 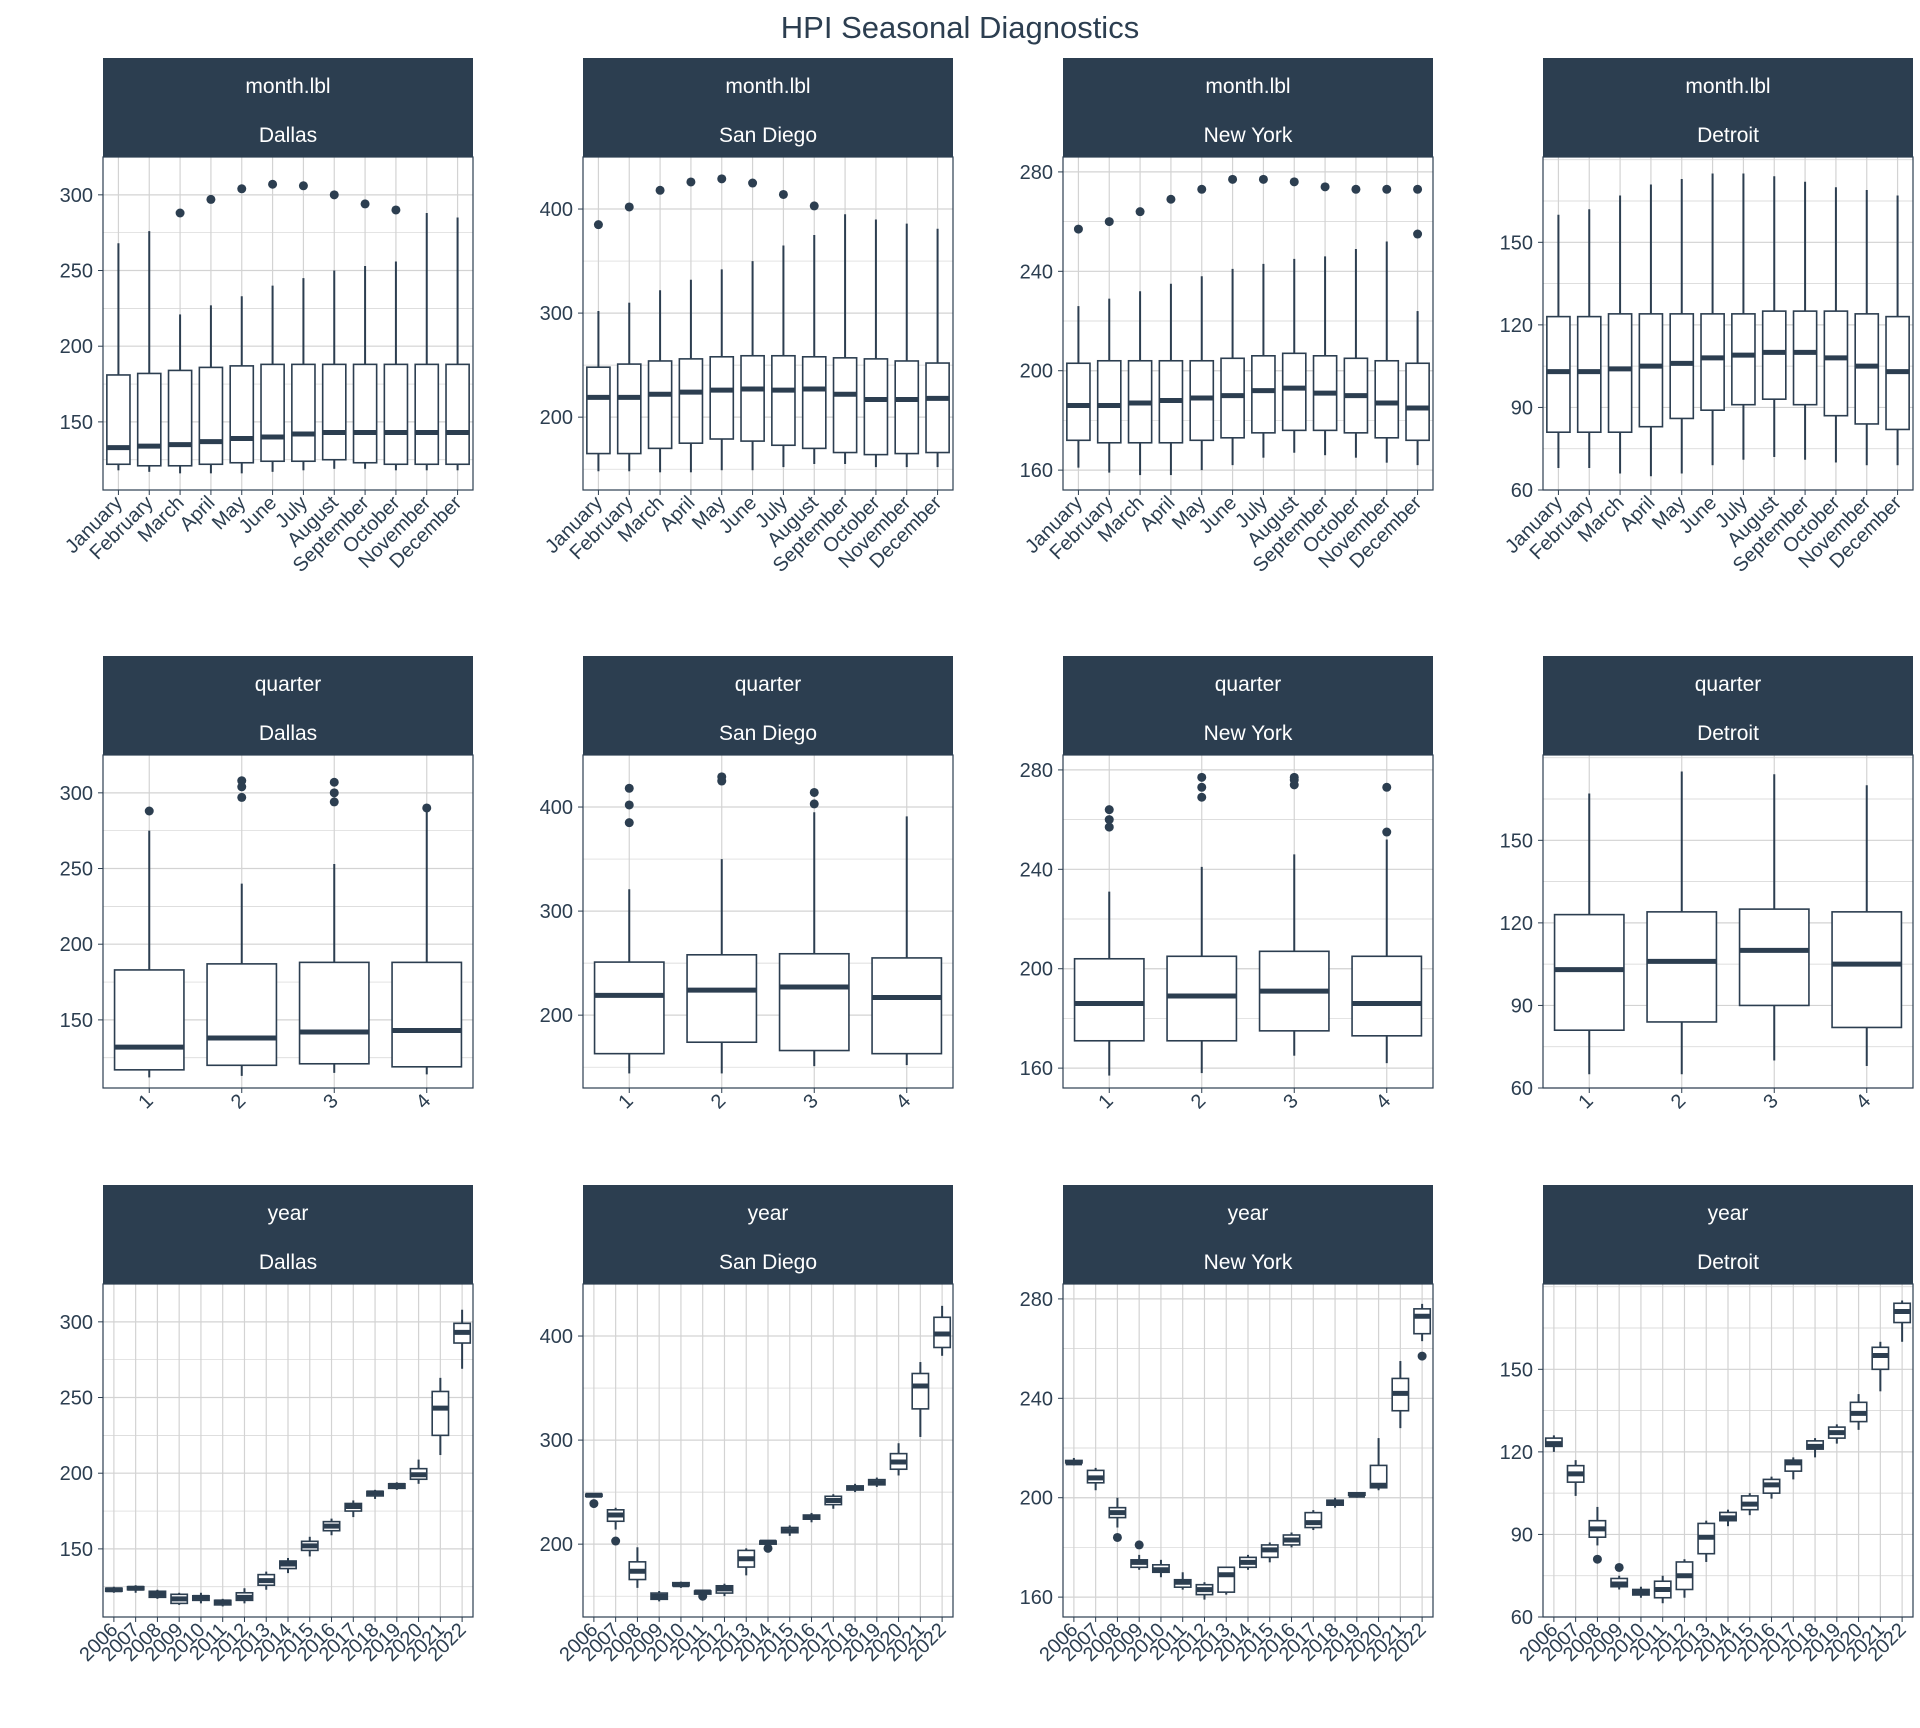 What do you see at coordinates (1522, 1089) in the screenshot?
I see `y-tick-label: 60` at bounding box center [1522, 1089].